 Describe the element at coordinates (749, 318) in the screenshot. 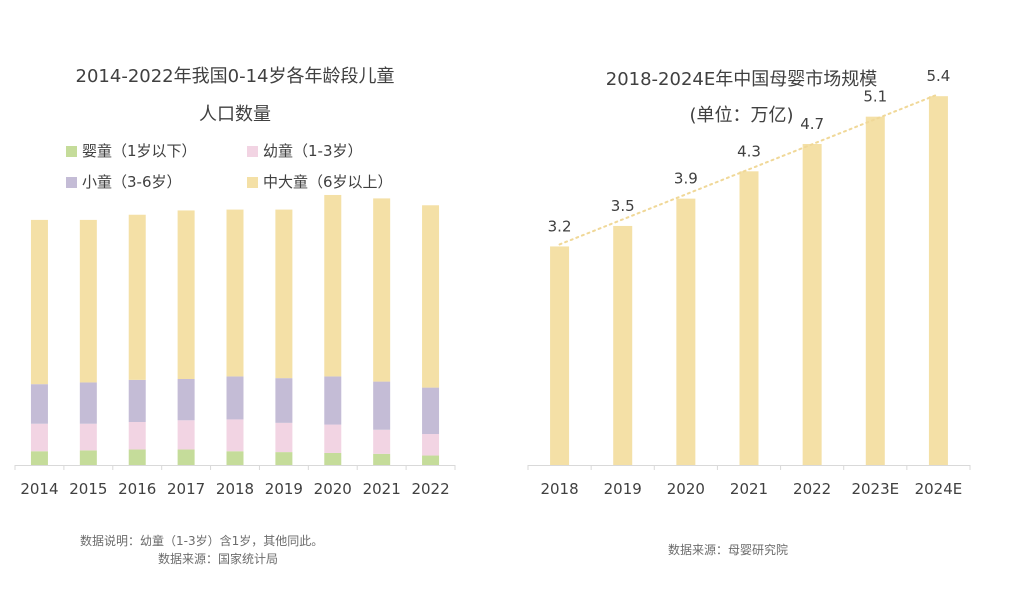

I see `market-bar-2021` at that location.